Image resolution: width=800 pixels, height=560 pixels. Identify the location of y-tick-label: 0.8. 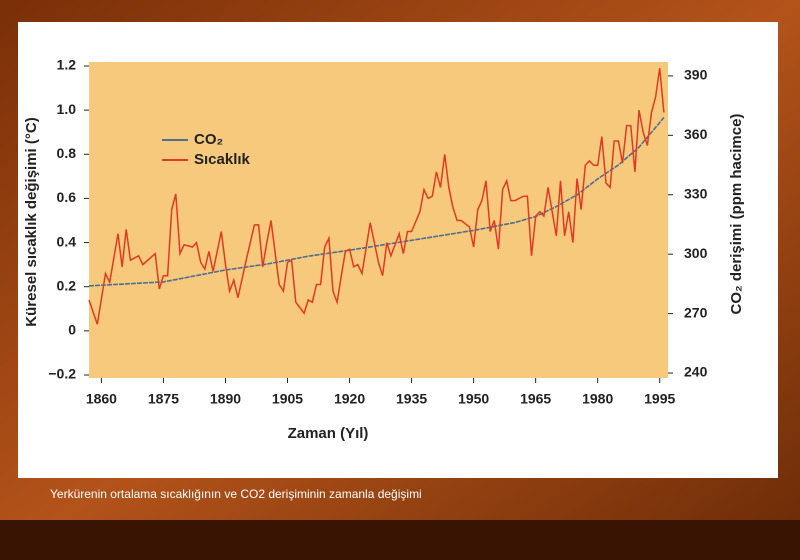
(67, 153).